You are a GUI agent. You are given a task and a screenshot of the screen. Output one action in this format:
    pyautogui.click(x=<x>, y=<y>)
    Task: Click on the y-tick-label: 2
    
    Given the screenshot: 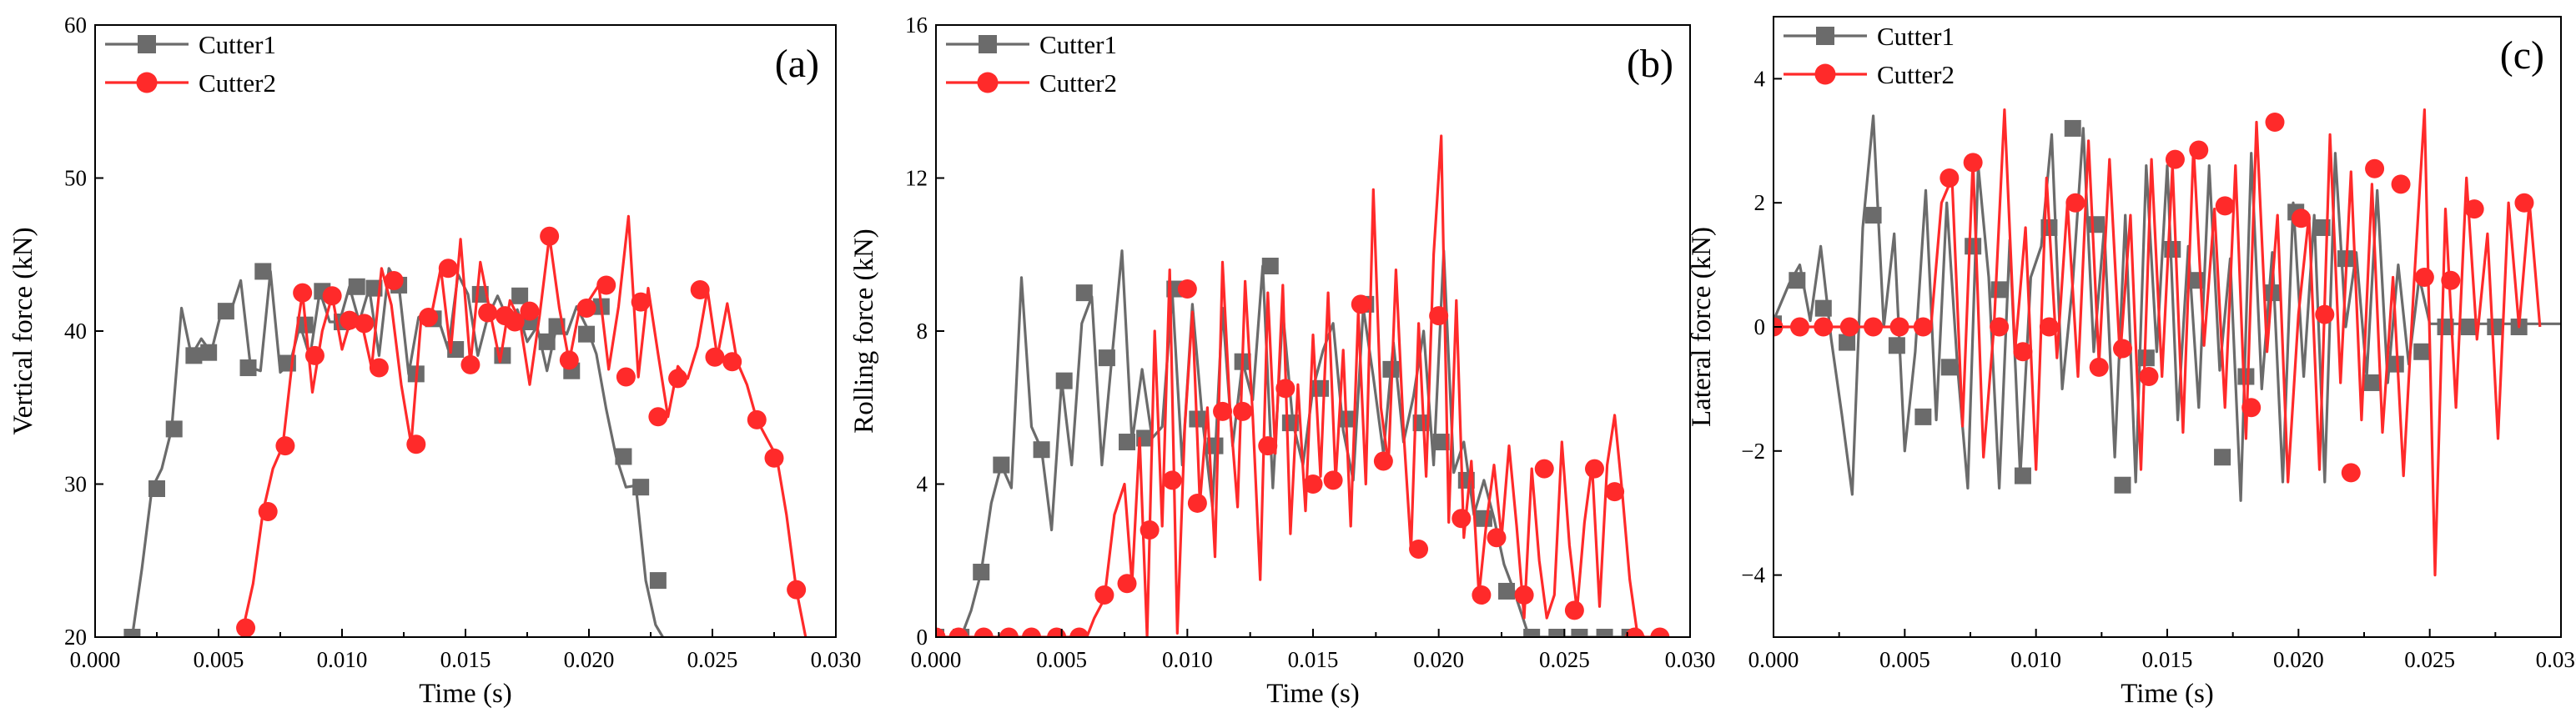 What is the action you would take?
    pyautogui.click(x=1760, y=202)
    